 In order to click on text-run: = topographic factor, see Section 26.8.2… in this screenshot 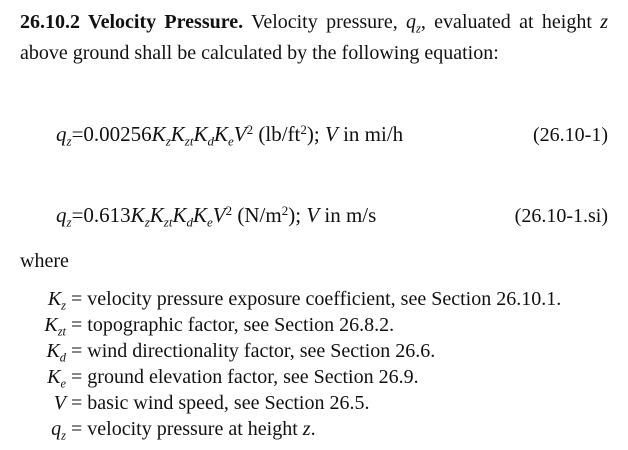, I will do `click(230, 325)`.